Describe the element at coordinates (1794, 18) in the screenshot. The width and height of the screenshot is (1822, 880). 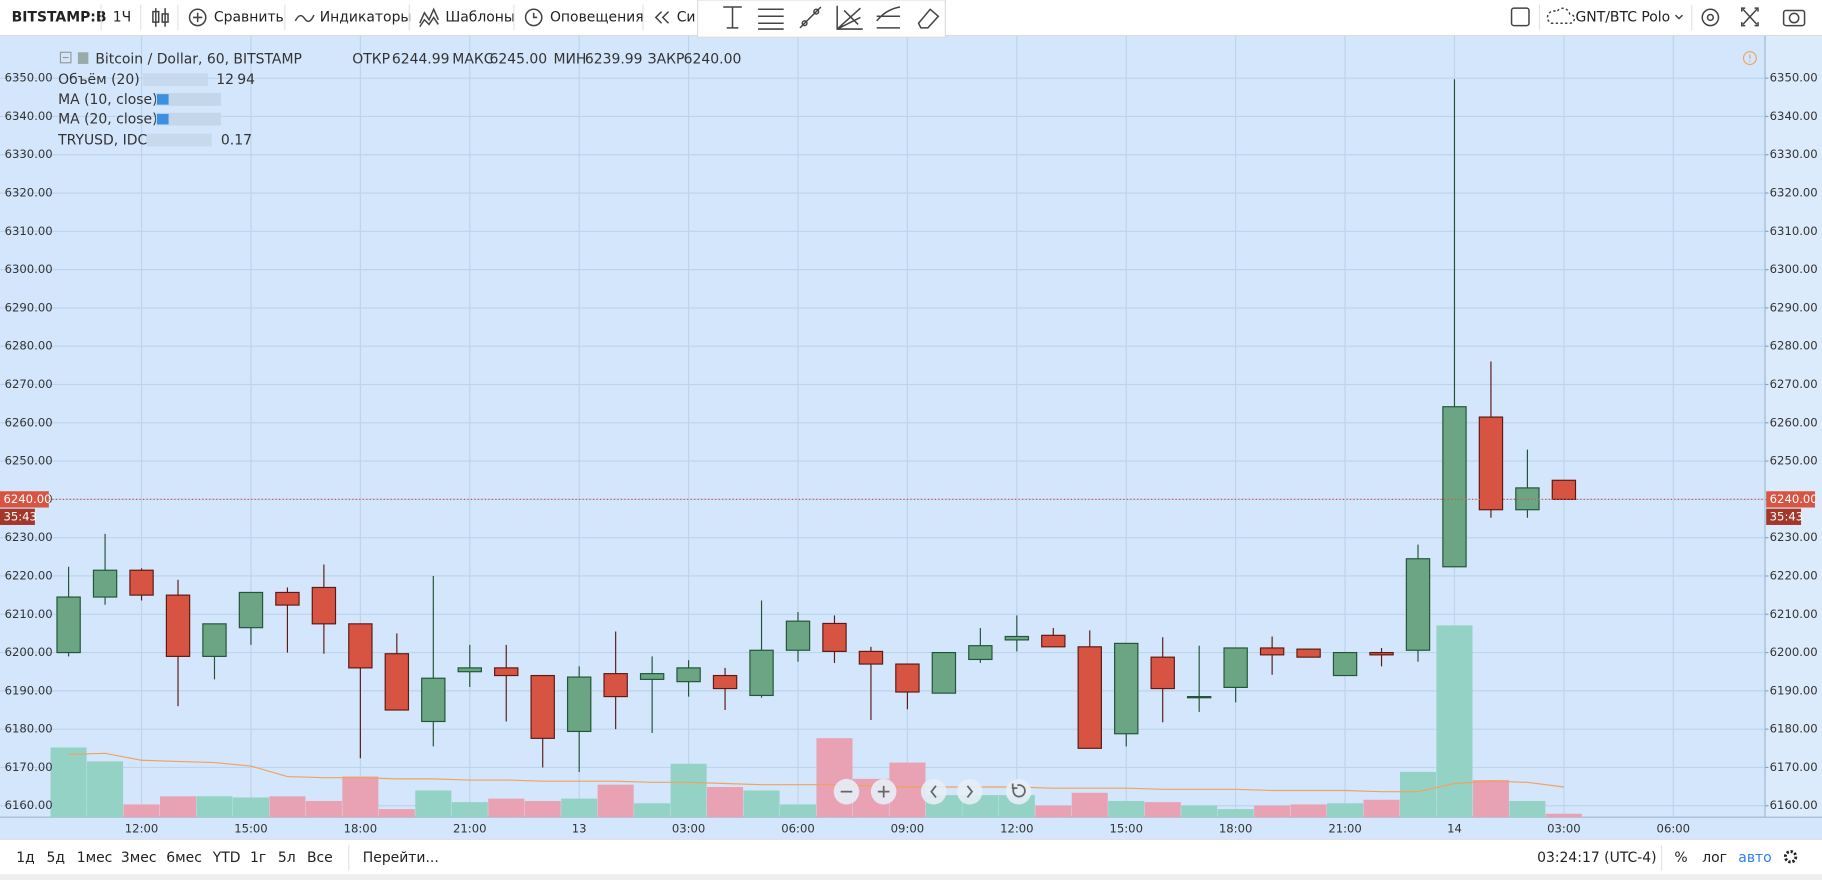
I see `snapshot-button` at that location.